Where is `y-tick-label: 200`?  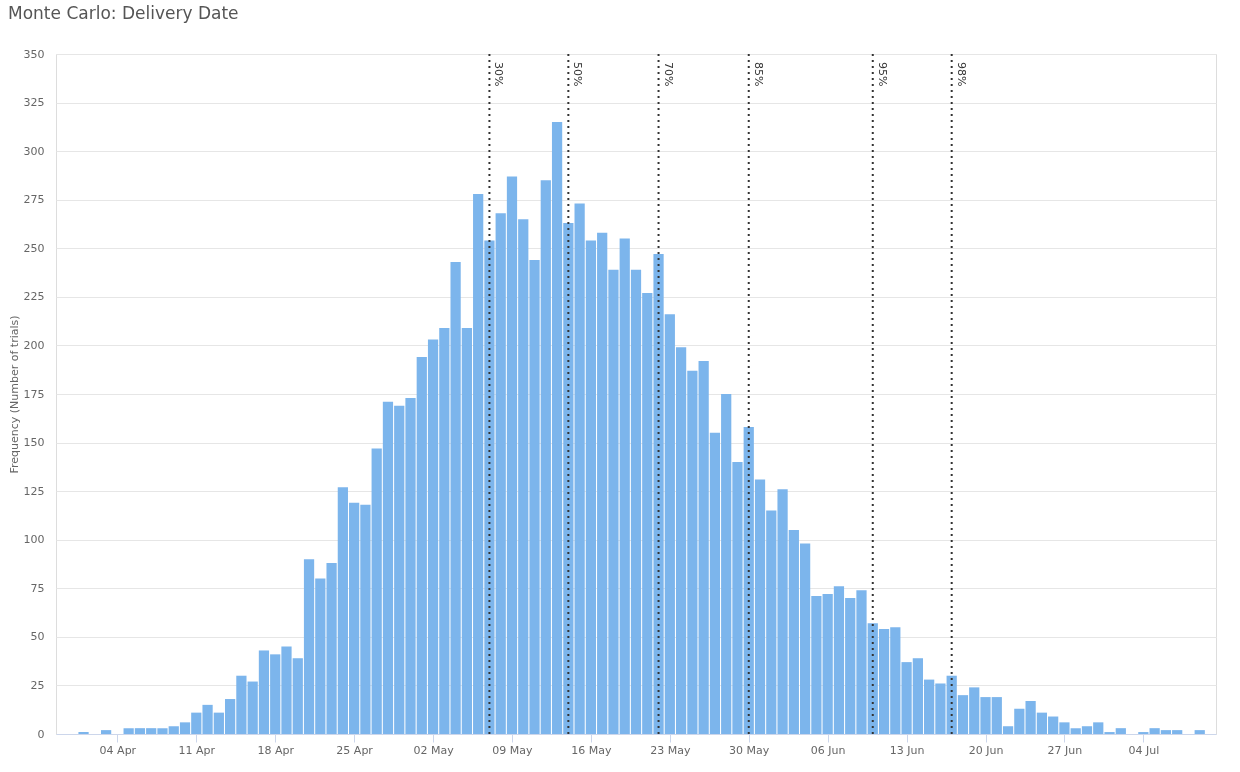
y-tick-label: 200 is located at coordinates (34, 345).